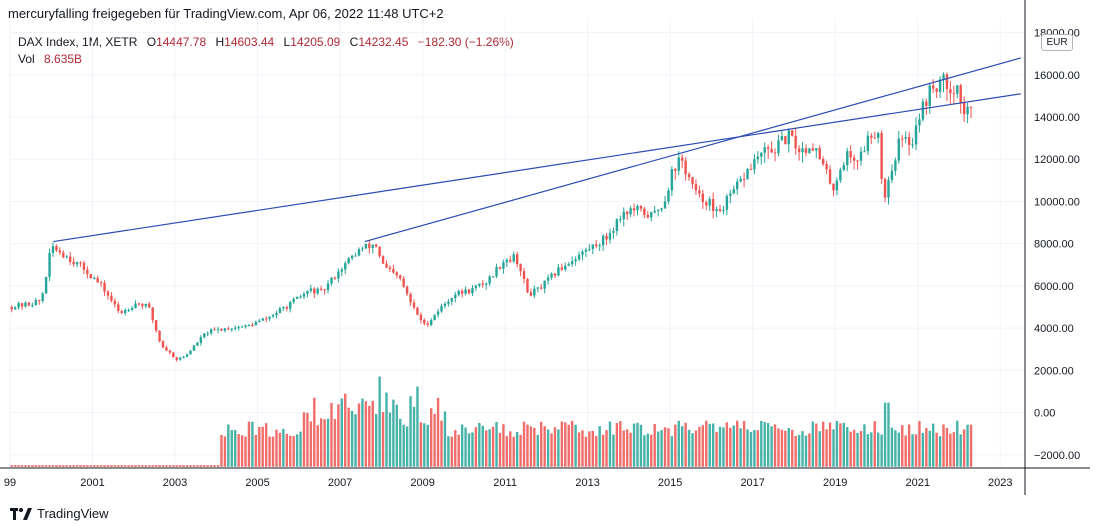 The height and width of the screenshot is (531, 1100). What do you see at coordinates (78, 42) in the screenshot?
I see `symbol-name: DAX Index, 1M, XETR` at bounding box center [78, 42].